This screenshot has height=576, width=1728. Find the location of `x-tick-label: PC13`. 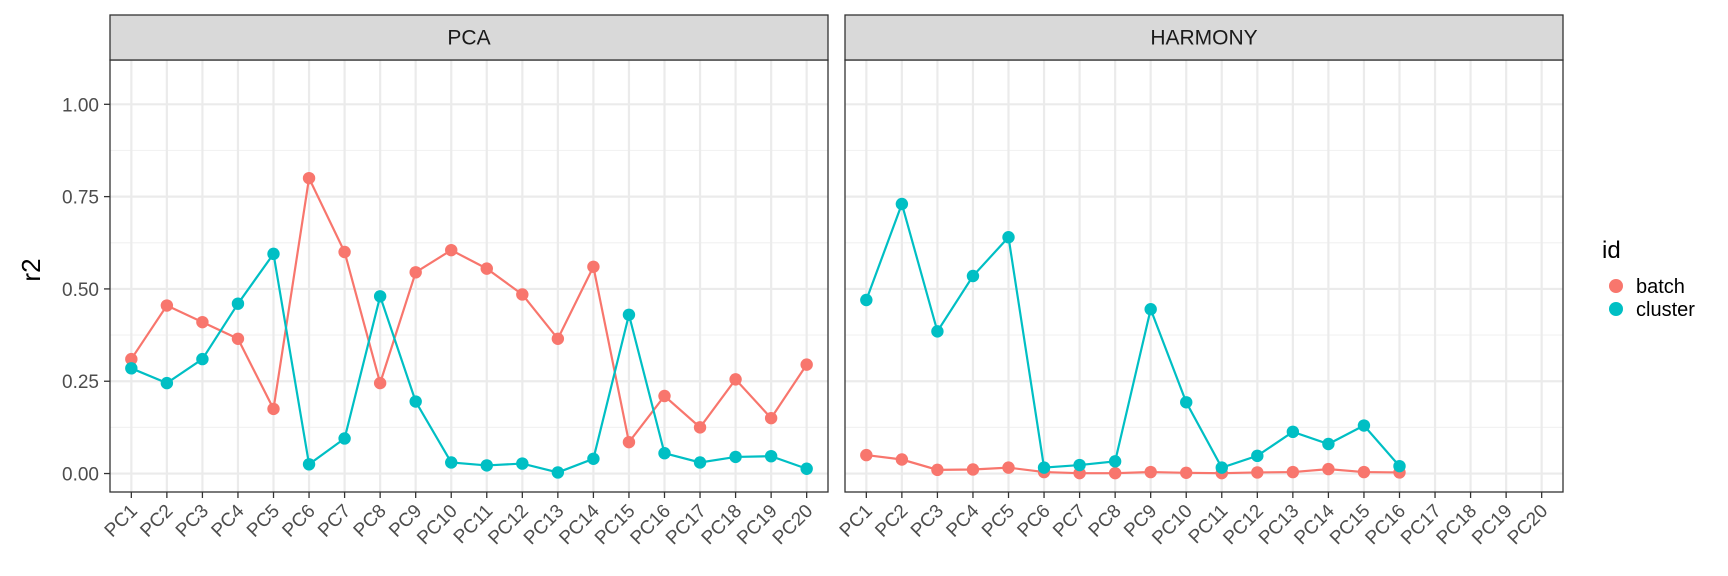

x-tick-label: PC13 is located at coordinates (544, 525).